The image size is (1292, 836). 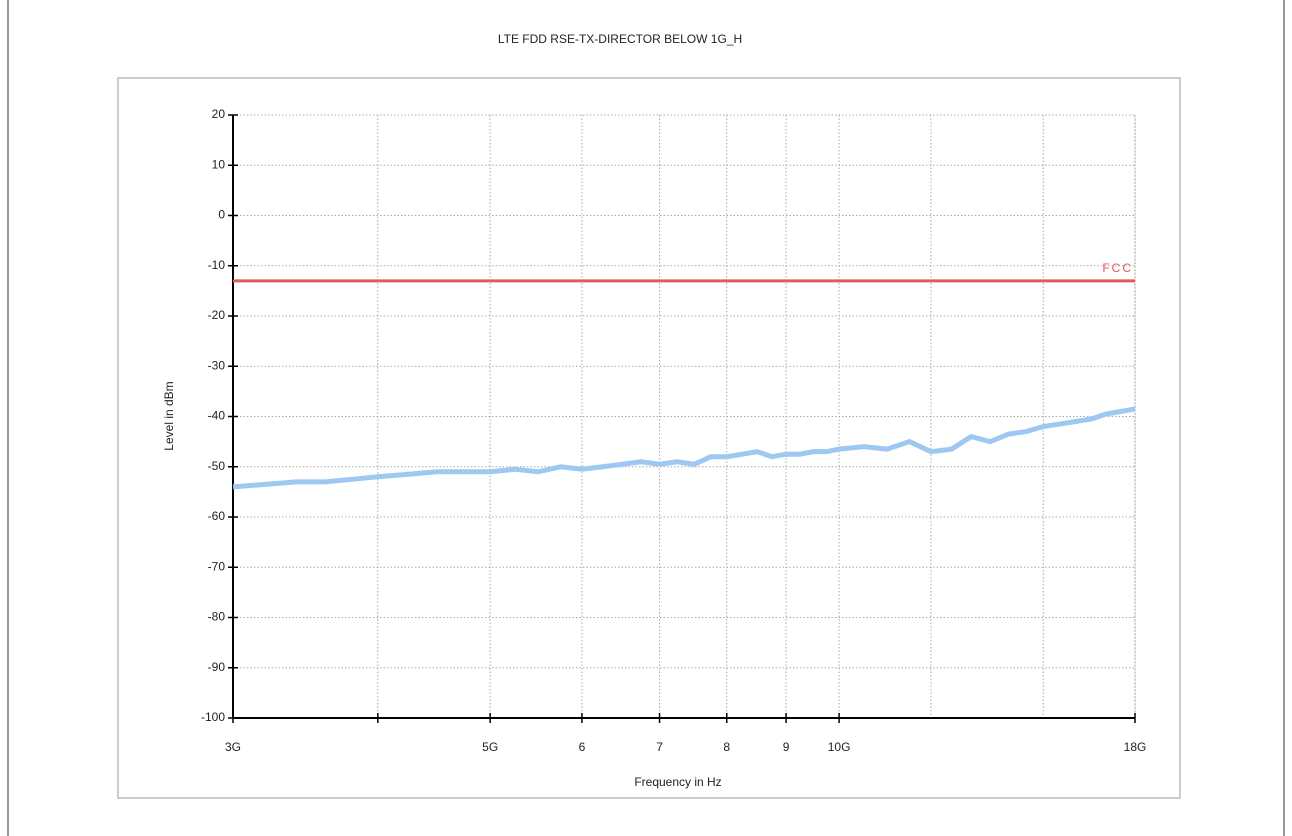 What do you see at coordinates (219, 164) in the screenshot?
I see `y-tick-label: 10` at bounding box center [219, 164].